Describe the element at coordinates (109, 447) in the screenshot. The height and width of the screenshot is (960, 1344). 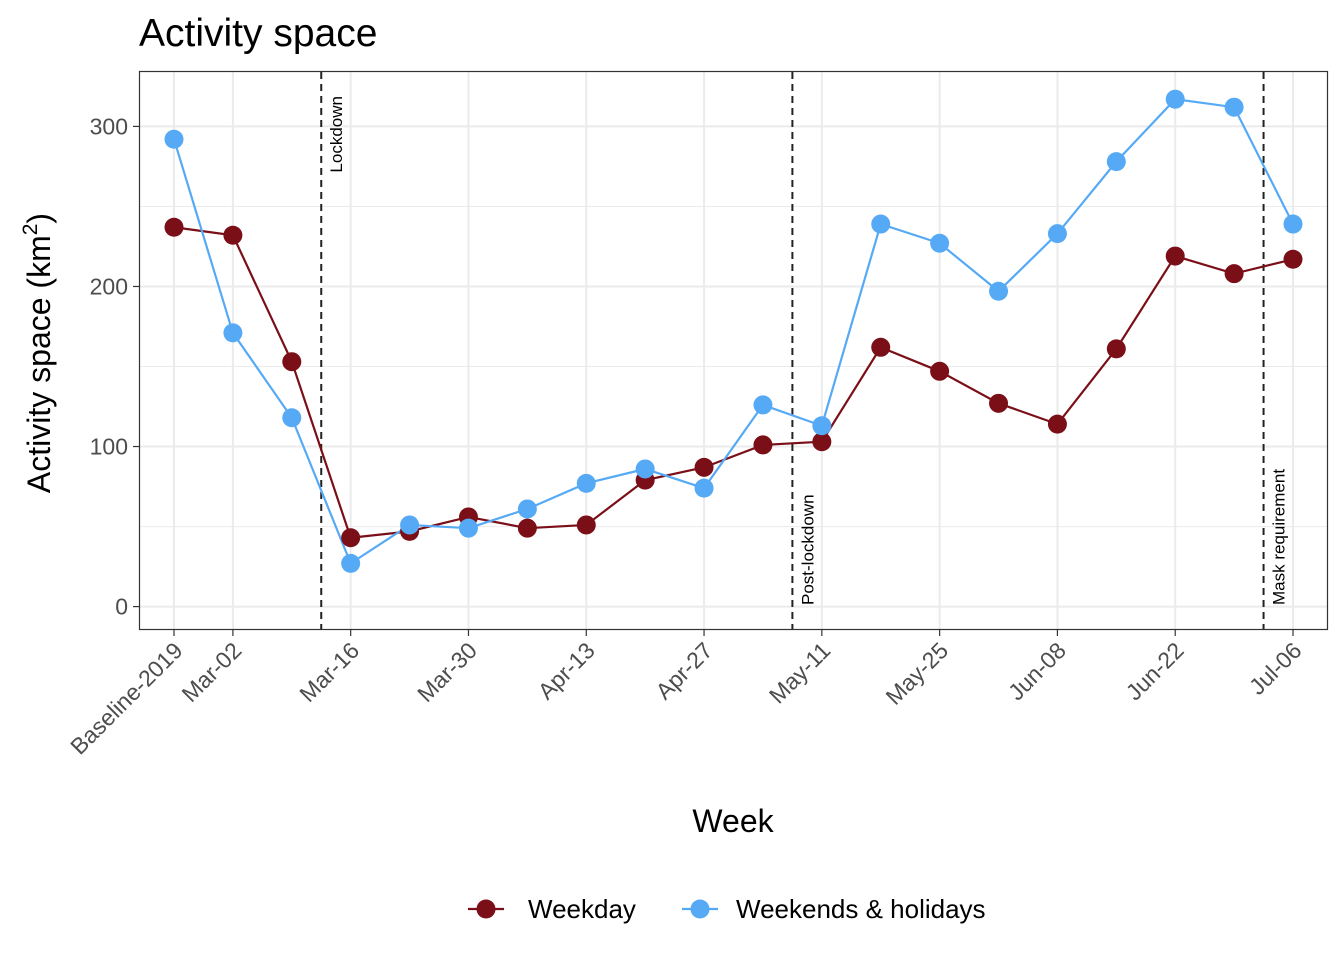
I see `y-tick-label: 100` at that location.